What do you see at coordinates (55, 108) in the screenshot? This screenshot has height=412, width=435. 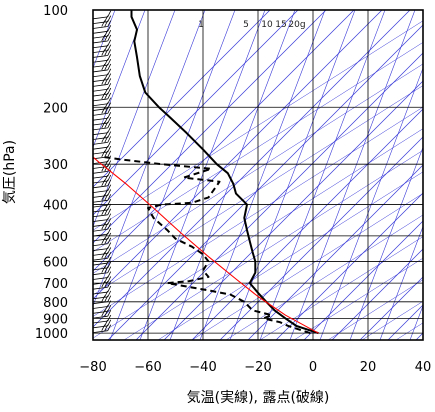 I see `y-tick-label: 200` at bounding box center [55, 108].